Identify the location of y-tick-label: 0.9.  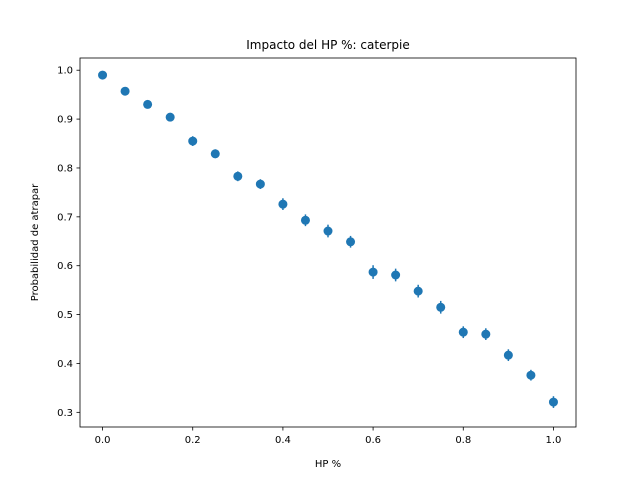
(65, 120).